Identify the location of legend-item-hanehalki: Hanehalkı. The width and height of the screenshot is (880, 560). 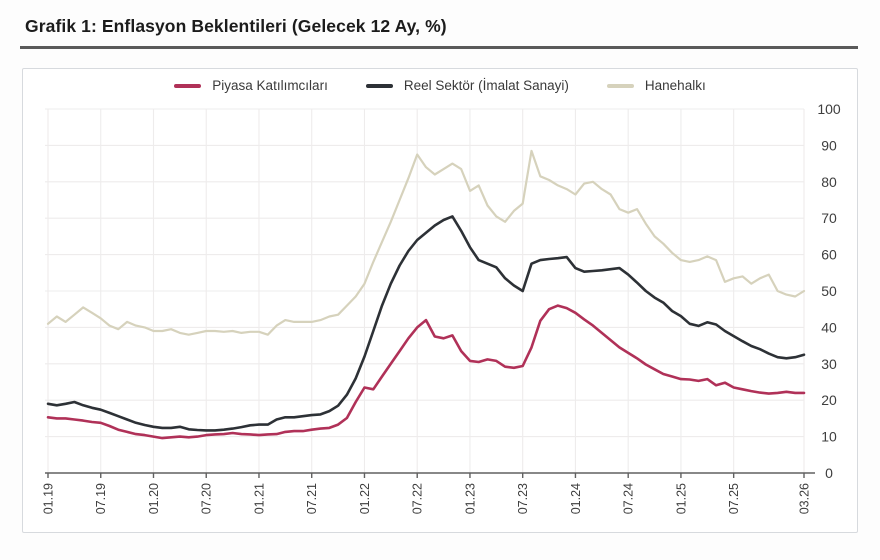
(656, 85).